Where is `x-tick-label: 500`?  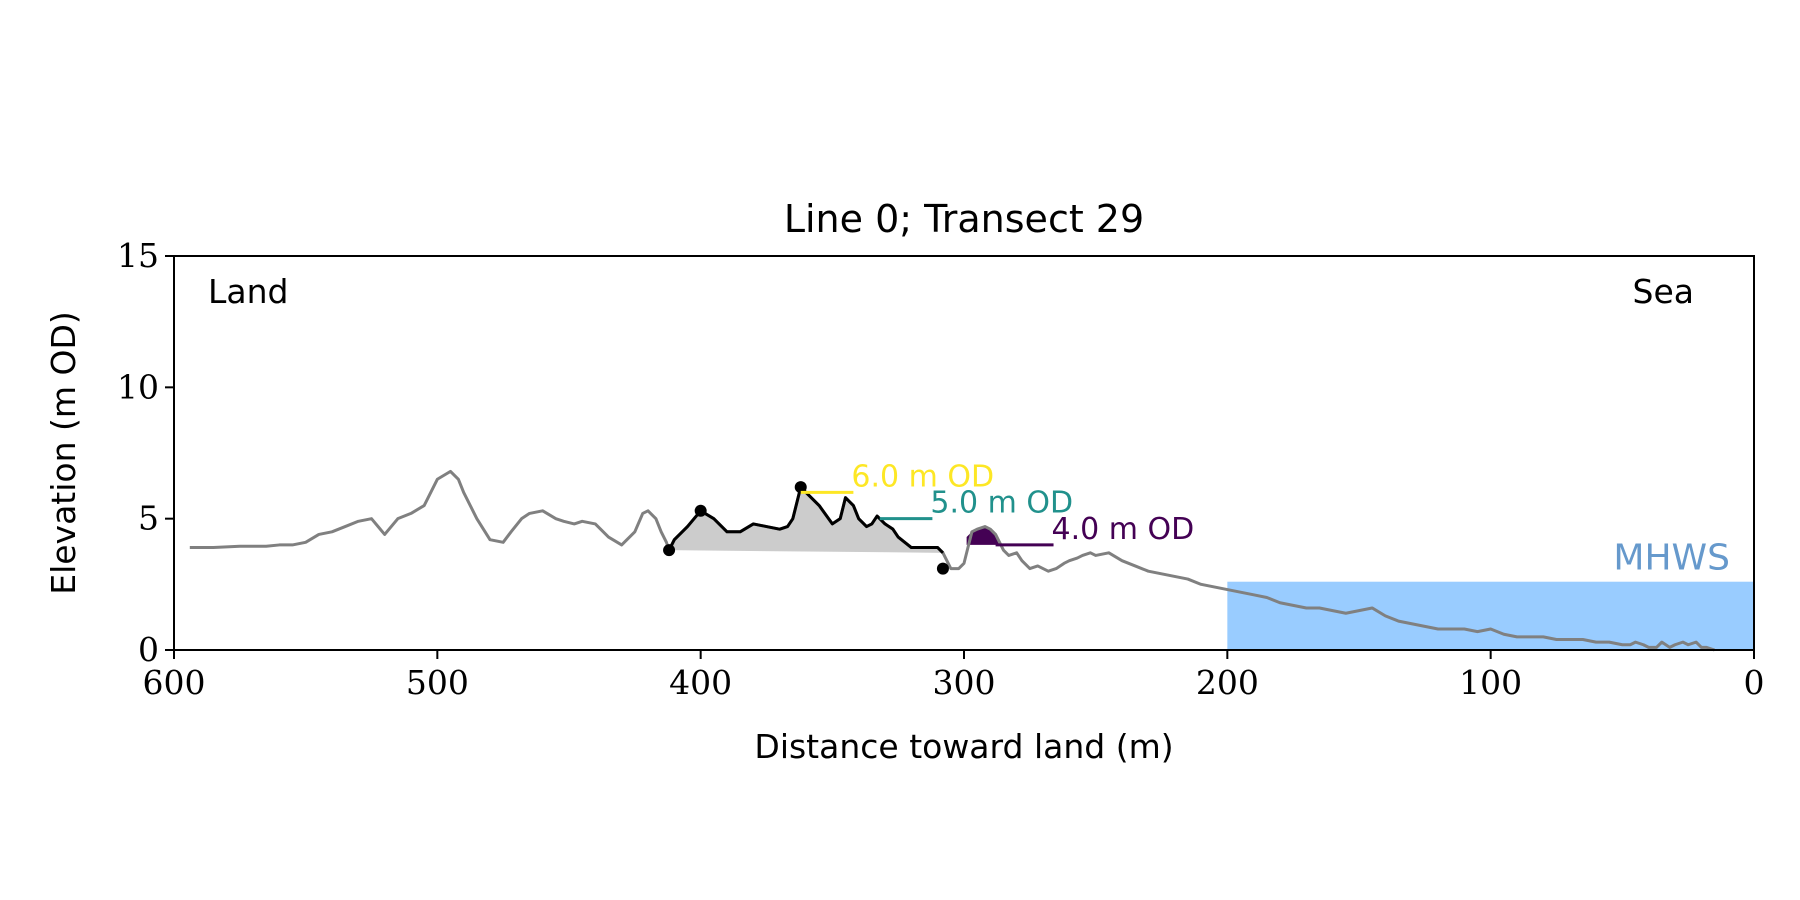 x-tick-label: 500 is located at coordinates (437, 682).